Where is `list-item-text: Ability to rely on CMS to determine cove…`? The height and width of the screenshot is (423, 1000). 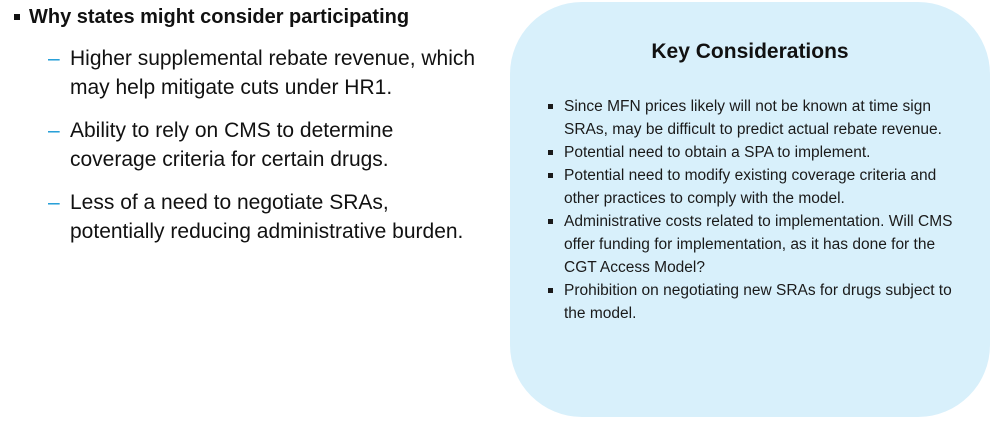 list-item-text: Ability to rely on CMS to determine cove… is located at coordinates (232, 145).